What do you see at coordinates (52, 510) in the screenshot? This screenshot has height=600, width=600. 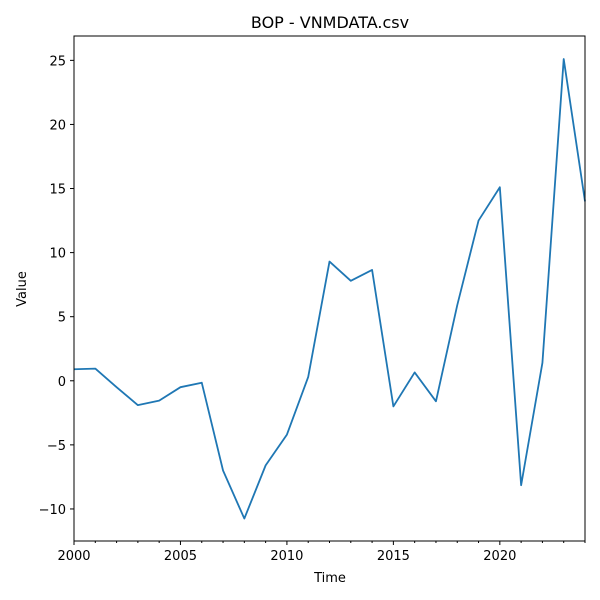 I see `y-tick-label: −10` at bounding box center [52, 510].